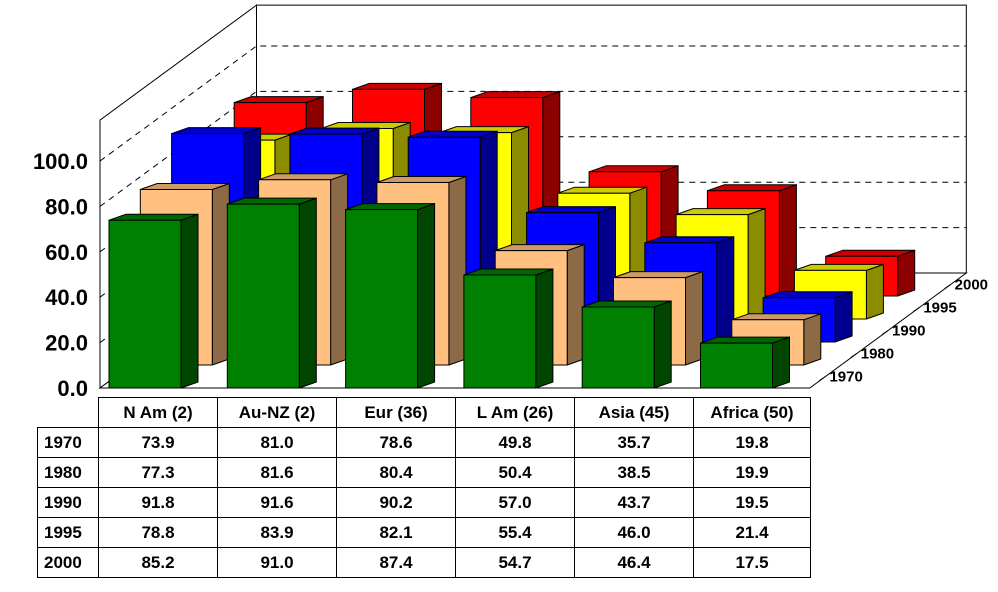 This screenshot has height=592, width=998. Describe the element at coordinates (277, 412) in the screenshot. I see `column-header: Au-NZ (2)` at that location.